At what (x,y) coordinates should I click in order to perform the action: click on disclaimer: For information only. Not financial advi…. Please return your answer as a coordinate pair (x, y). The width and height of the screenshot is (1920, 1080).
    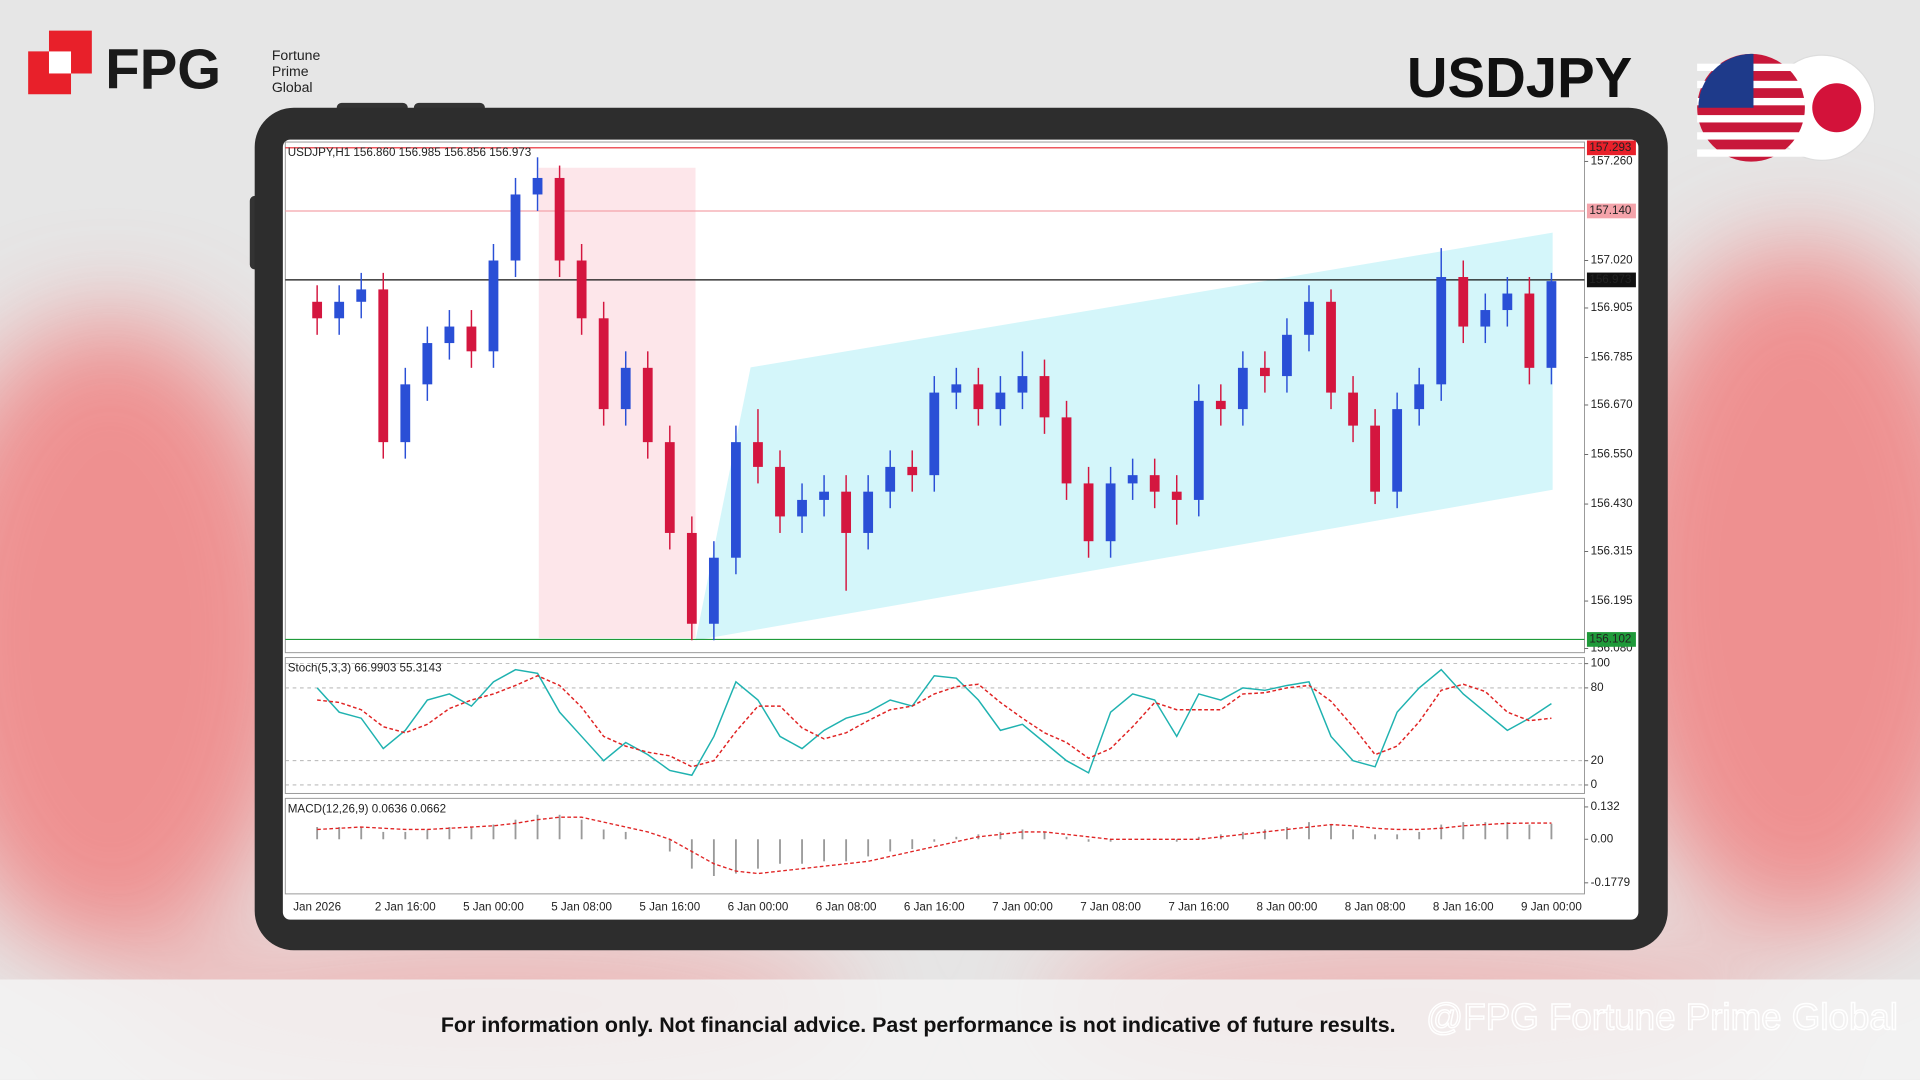
    Looking at the image, I should click on (918, 1025).